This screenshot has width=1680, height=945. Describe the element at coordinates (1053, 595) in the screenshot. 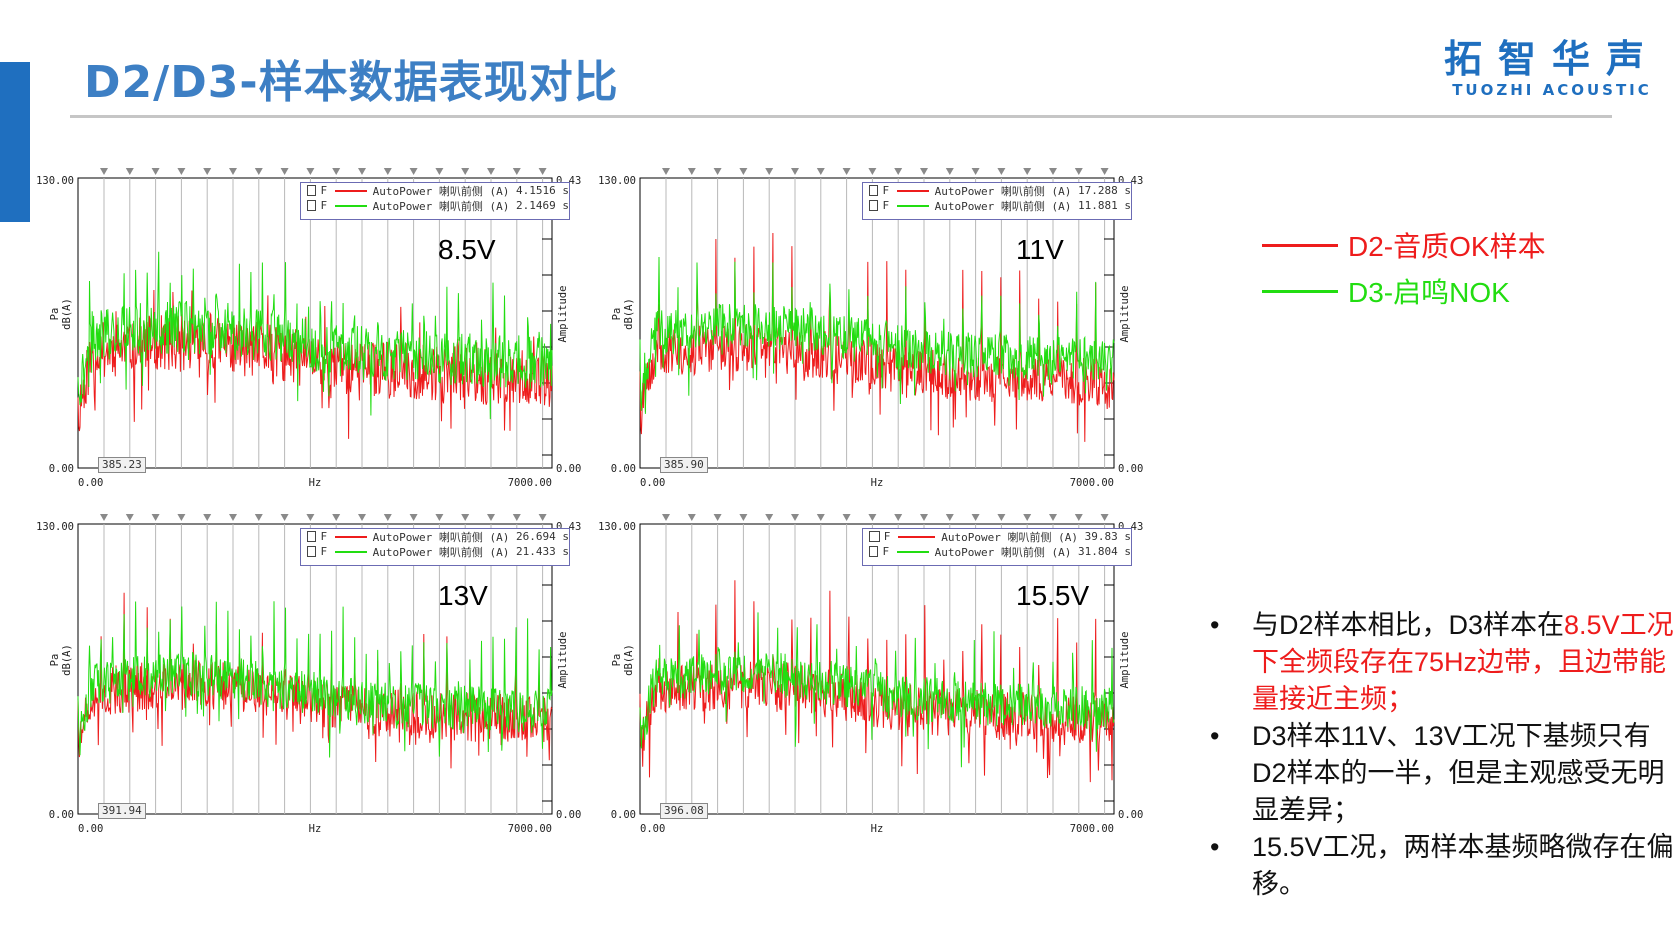

I see `voltage-label: 15.5V` at that location.